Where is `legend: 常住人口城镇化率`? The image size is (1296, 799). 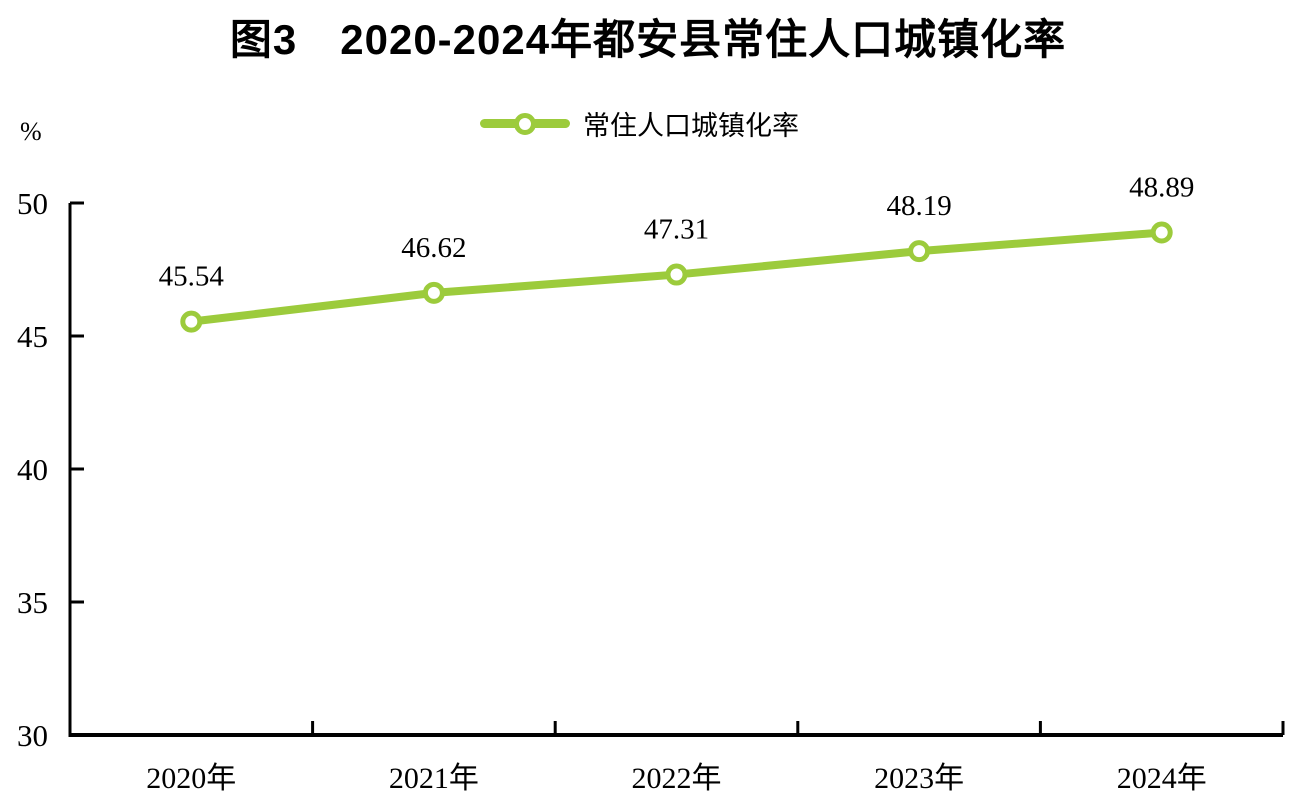 legend: 常住人口城镇化率 is located at coordinates (639, 123).